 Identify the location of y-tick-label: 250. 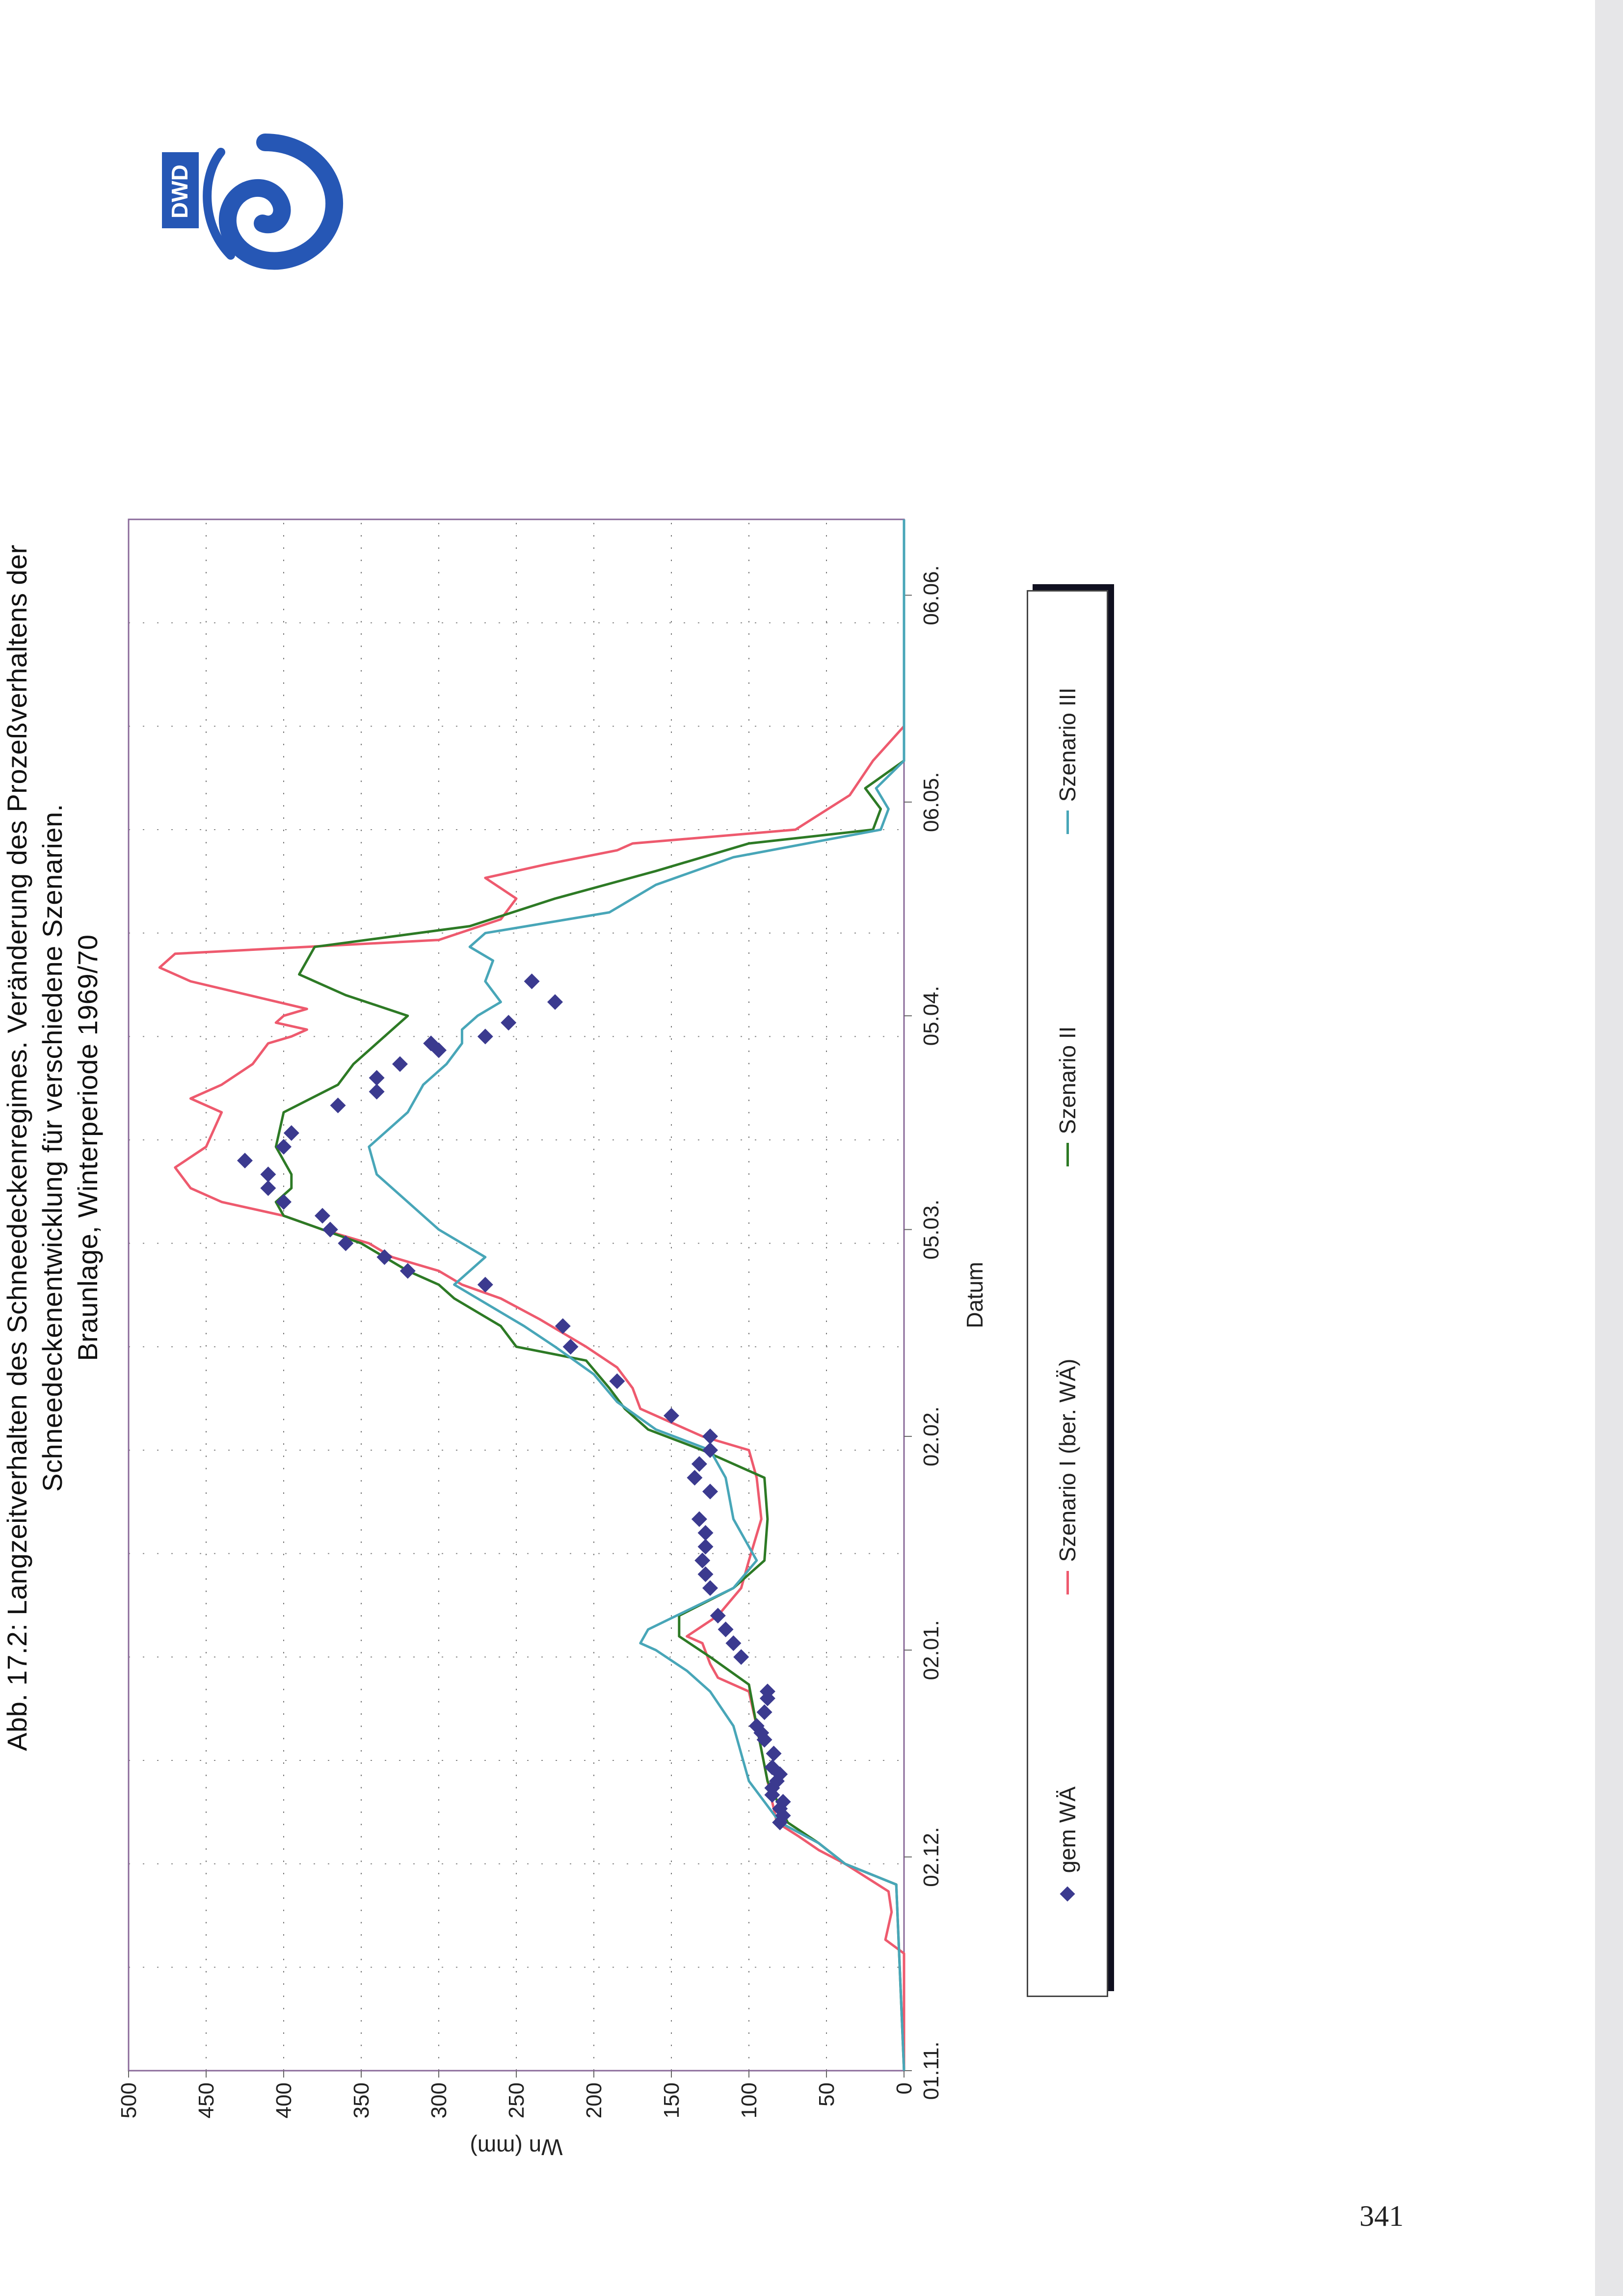
(517, 2100).